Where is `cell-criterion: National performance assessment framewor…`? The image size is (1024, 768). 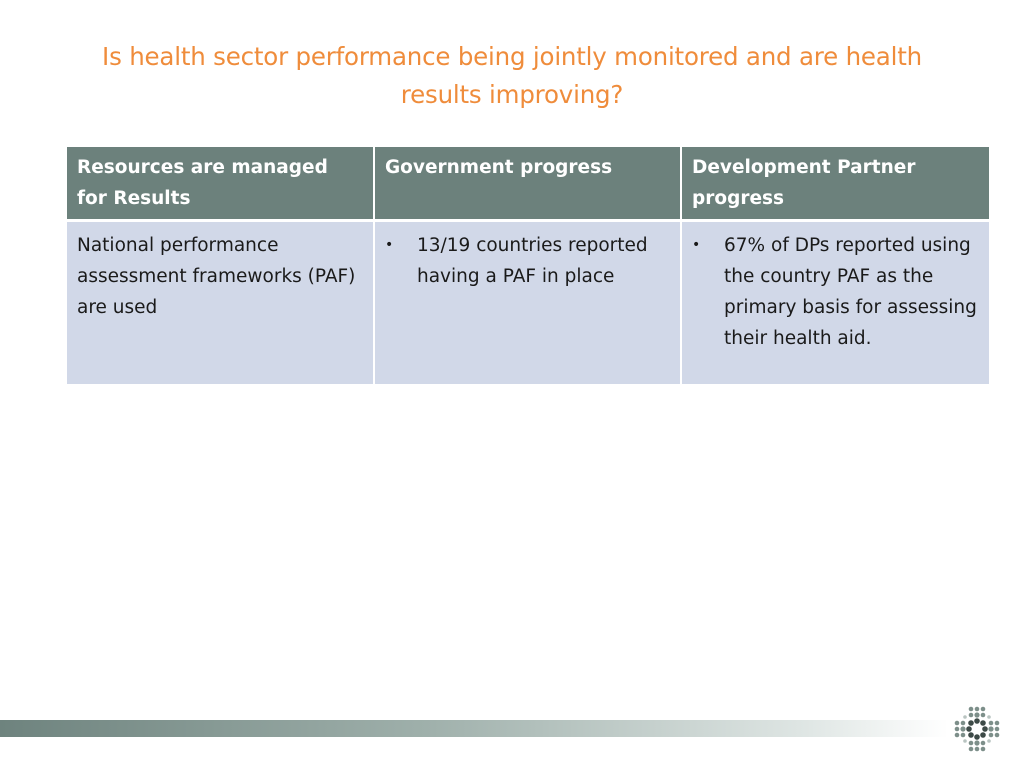
cell-criterion: National performance assessment framewor… is located at coordinates (221, 302).